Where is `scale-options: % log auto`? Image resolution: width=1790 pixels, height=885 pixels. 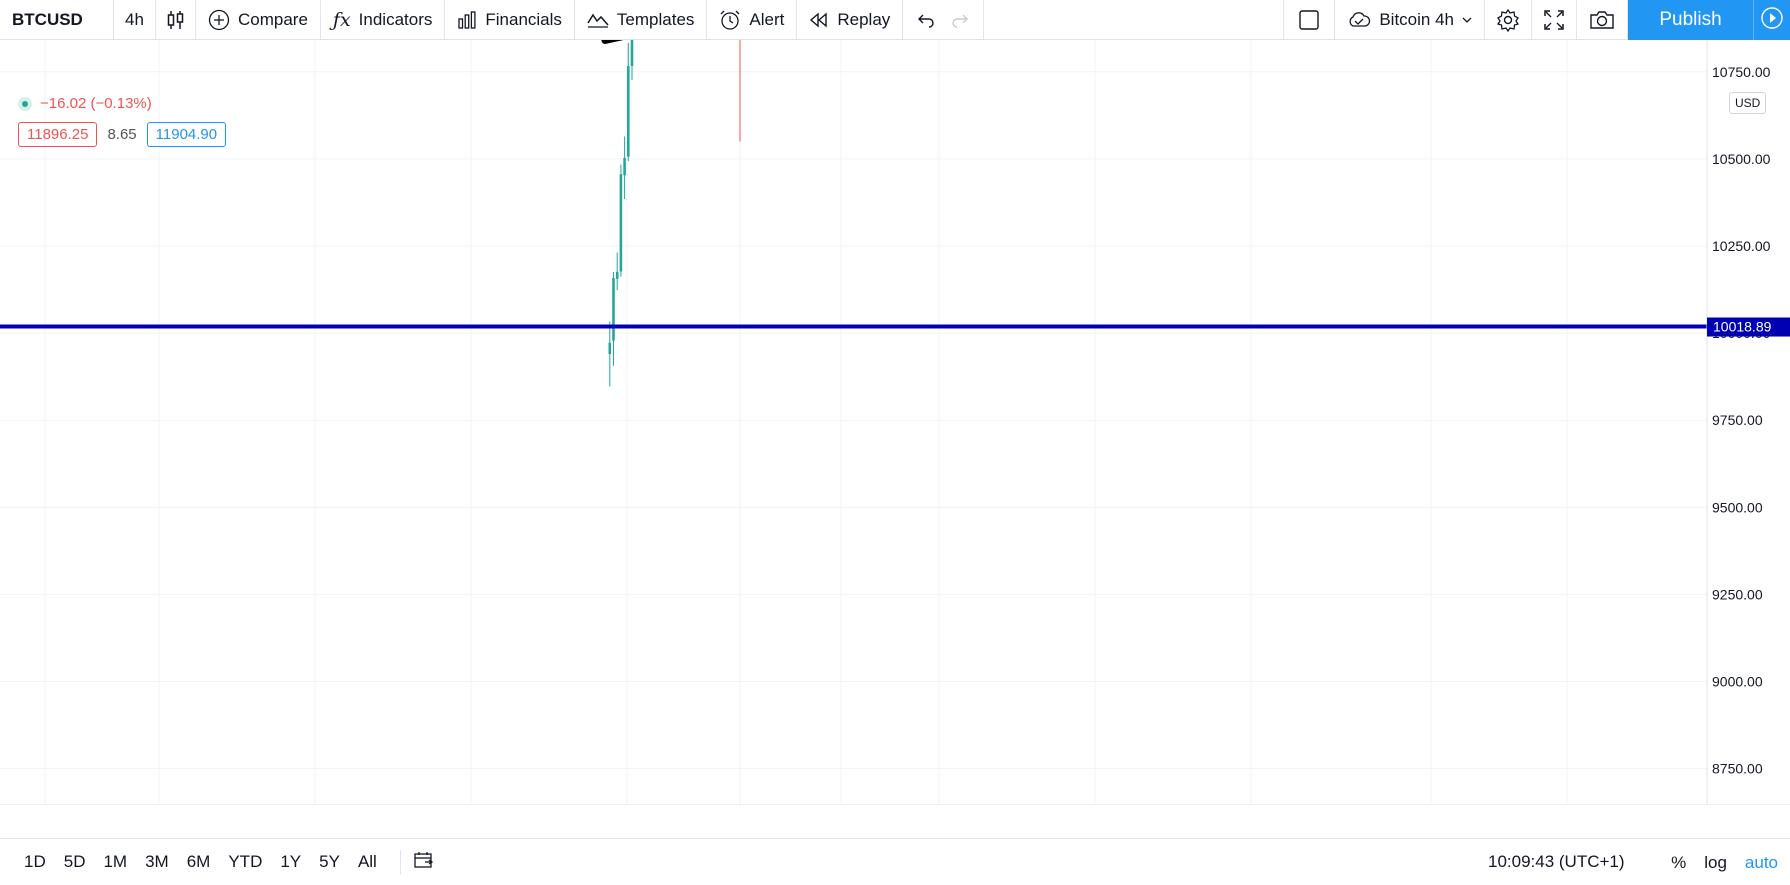 scale-options: % log auto is located at coordinates (1730, 862).